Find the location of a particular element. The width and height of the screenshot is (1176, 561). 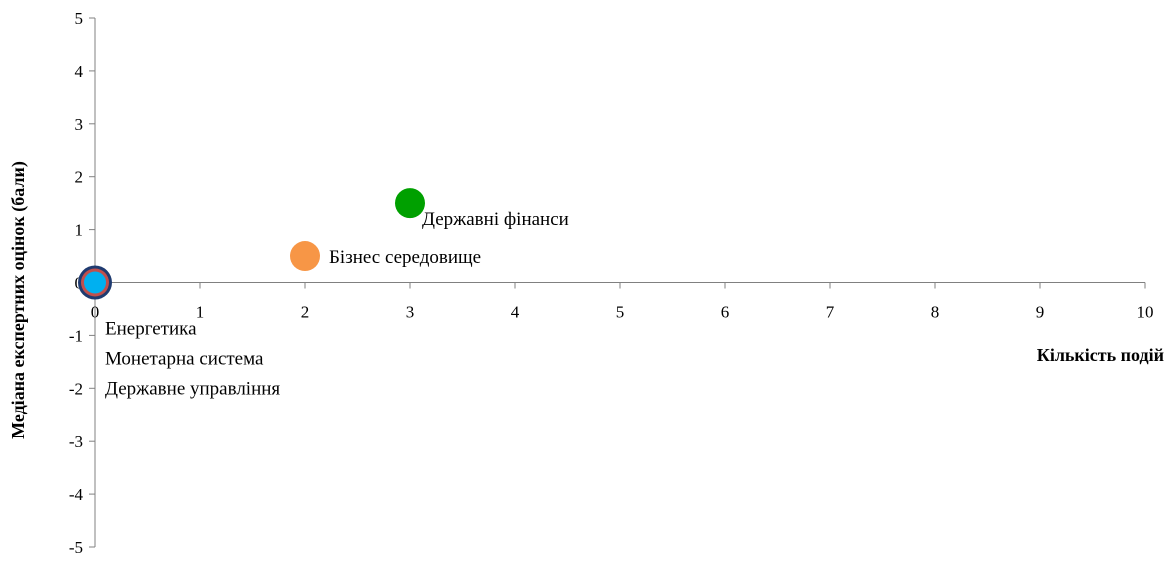

y-tick-label: 4 is located at coordinates (79, 71).